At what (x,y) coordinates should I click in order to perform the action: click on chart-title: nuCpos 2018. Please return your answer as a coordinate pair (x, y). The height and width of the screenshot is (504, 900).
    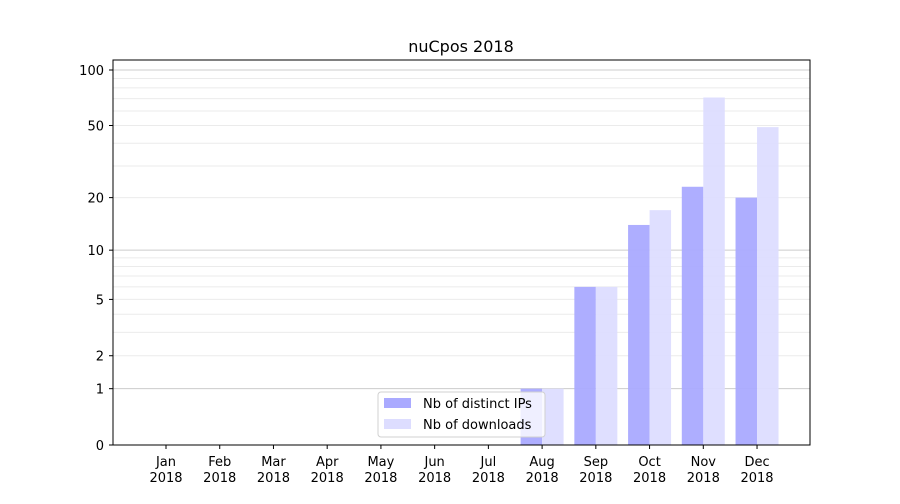
    Looking at the image, I should click on (461, 46).